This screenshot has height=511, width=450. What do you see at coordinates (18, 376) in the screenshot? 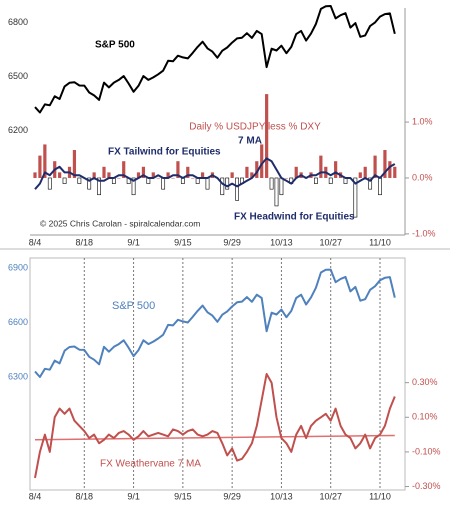
I see `y-tick-label: 6300` at bounding box center [18, 376].